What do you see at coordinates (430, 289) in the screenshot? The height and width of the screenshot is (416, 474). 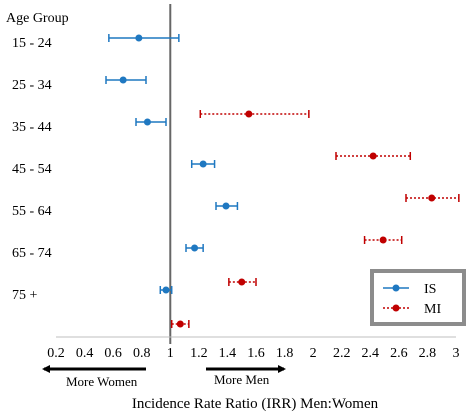 I see `legend-label-is: IS` at bounding box center [430, 289].